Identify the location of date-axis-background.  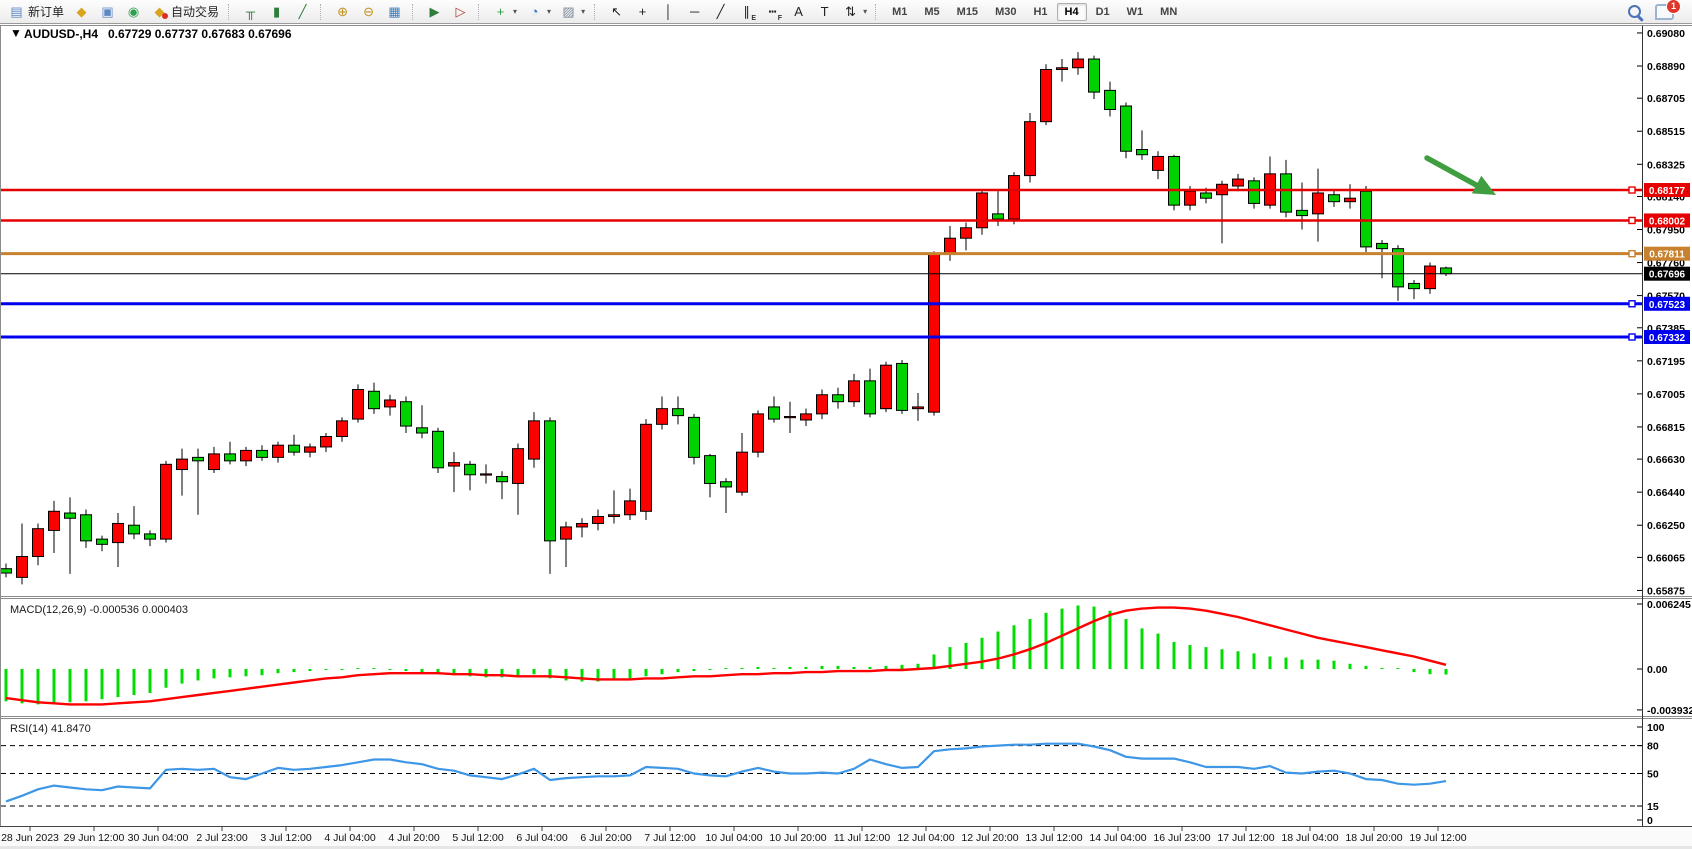
(846, 838).